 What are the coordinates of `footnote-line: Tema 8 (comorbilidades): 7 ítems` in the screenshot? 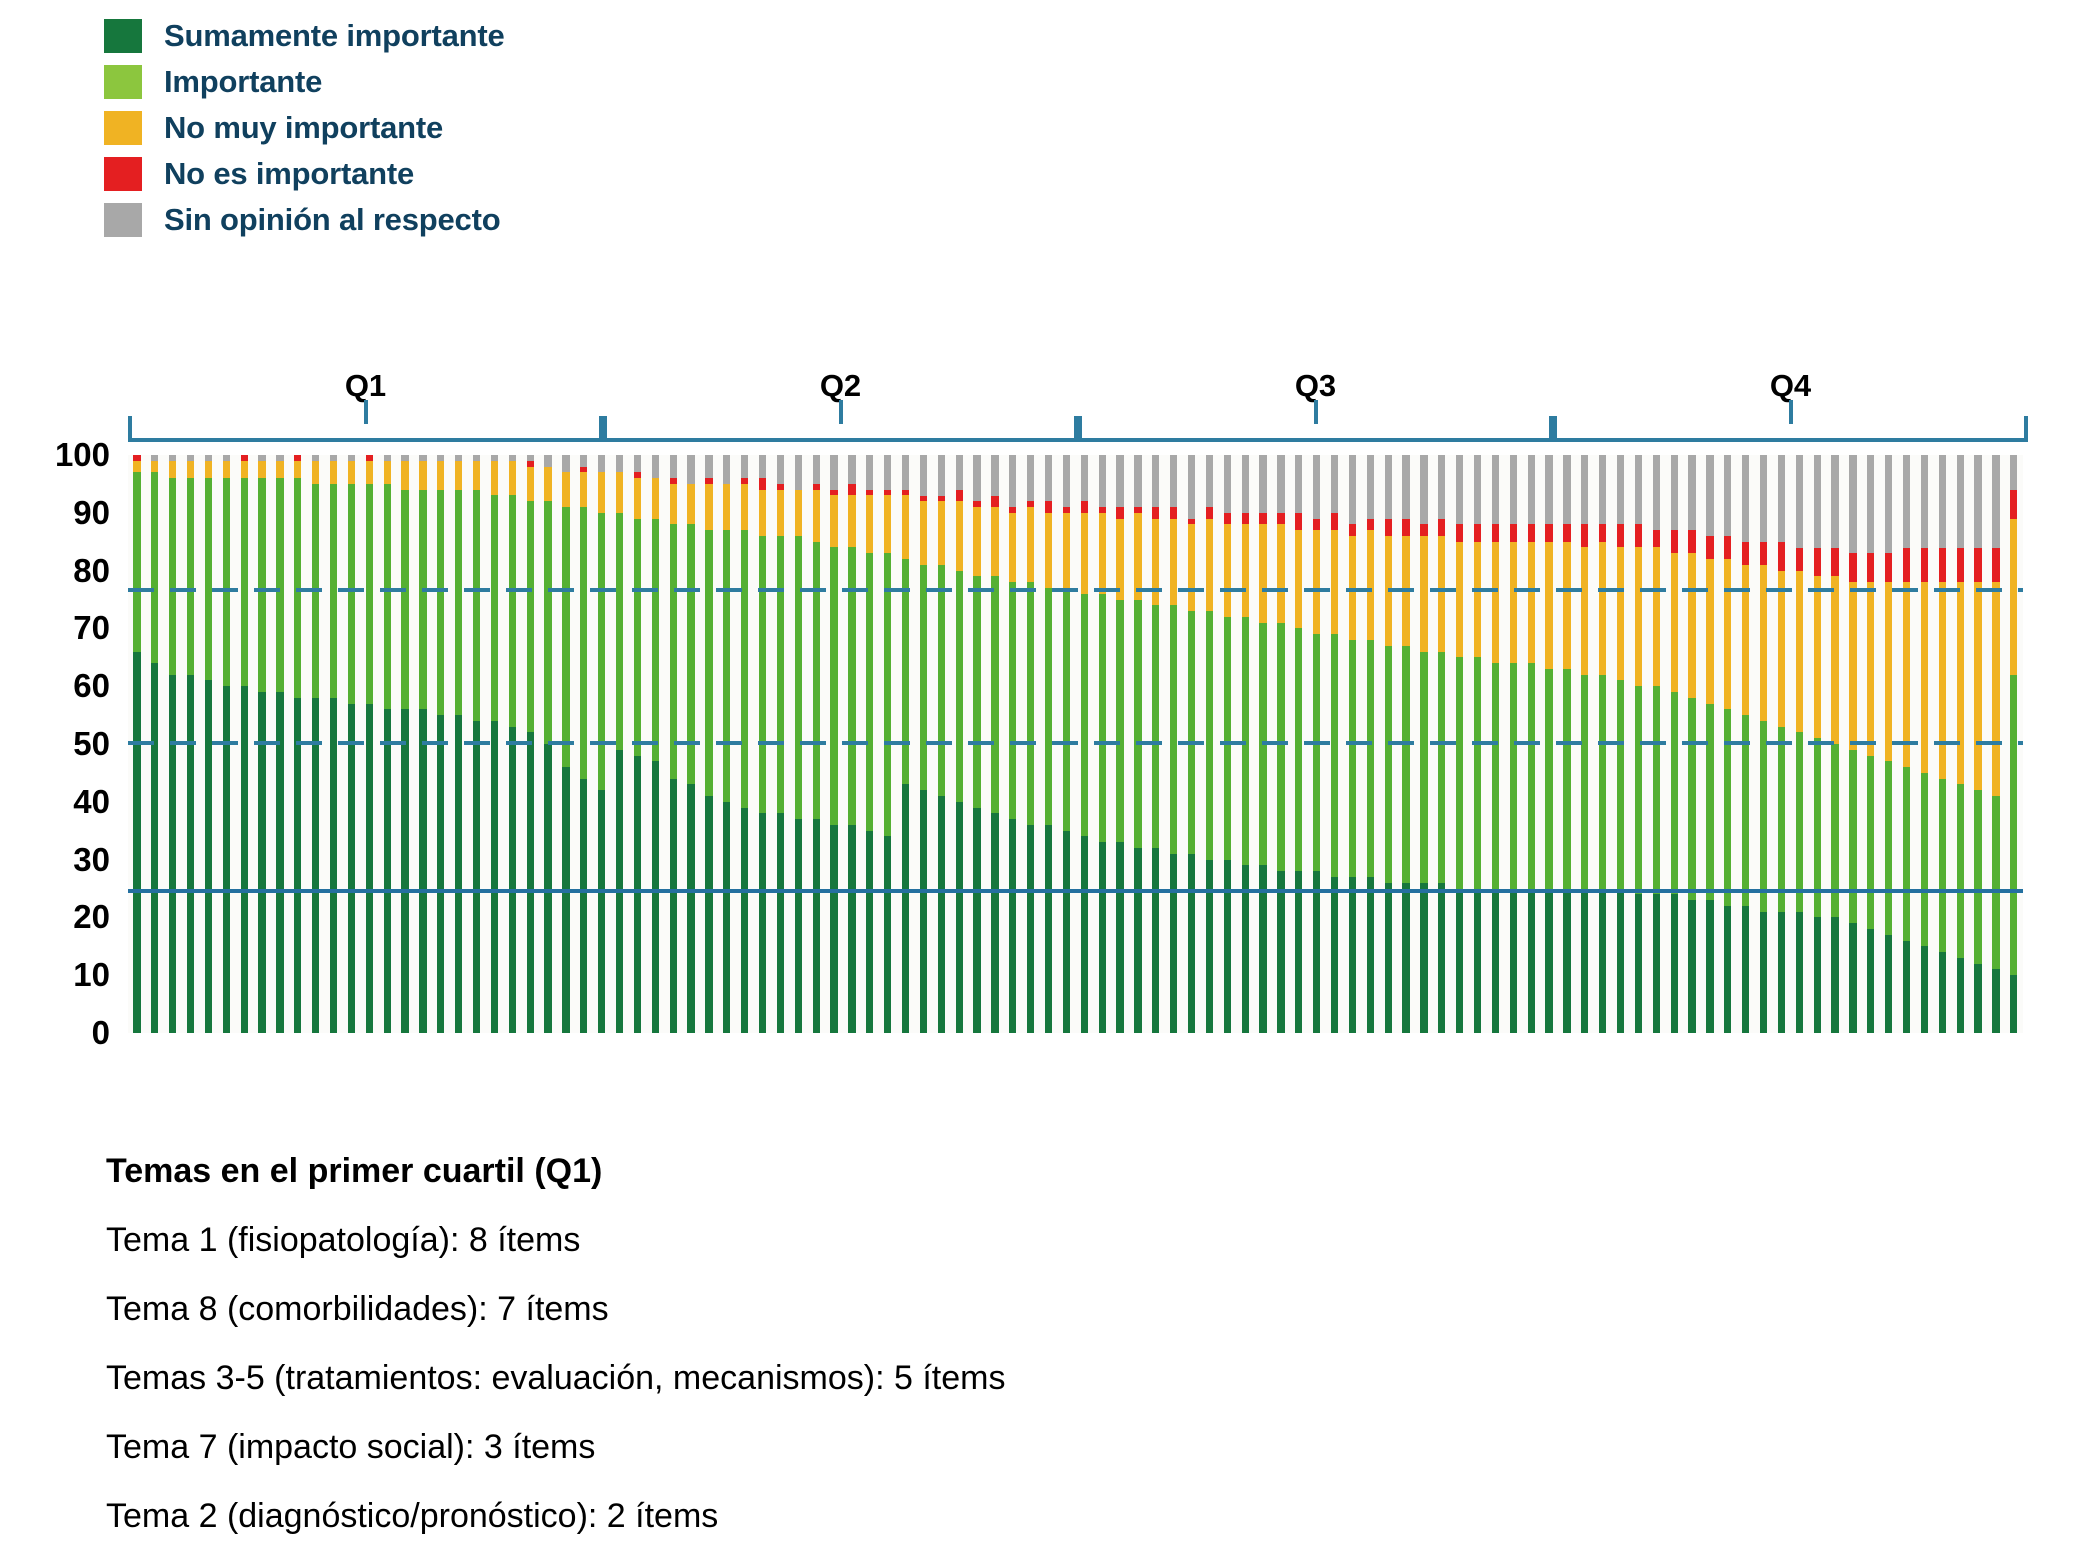 It's located at (357, 1309).